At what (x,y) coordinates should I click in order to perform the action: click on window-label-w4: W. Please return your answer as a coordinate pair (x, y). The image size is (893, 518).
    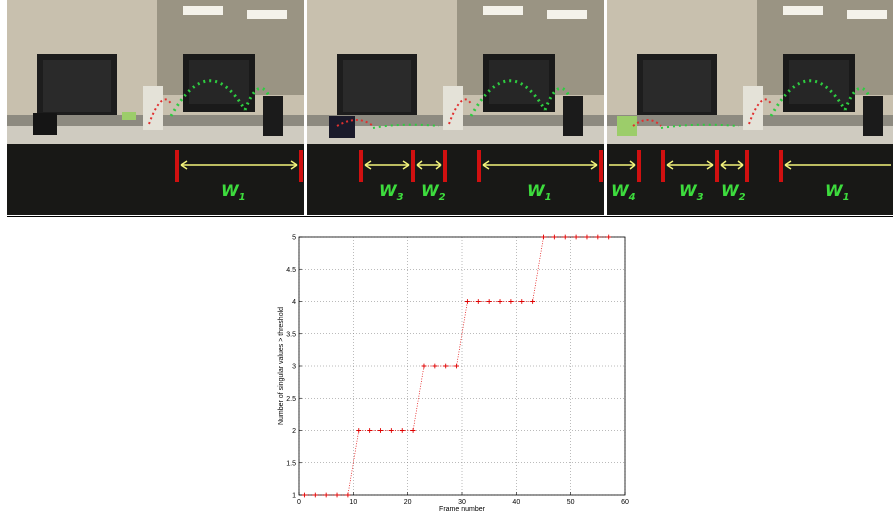
    Looking at the image, I should click on (620, 190).